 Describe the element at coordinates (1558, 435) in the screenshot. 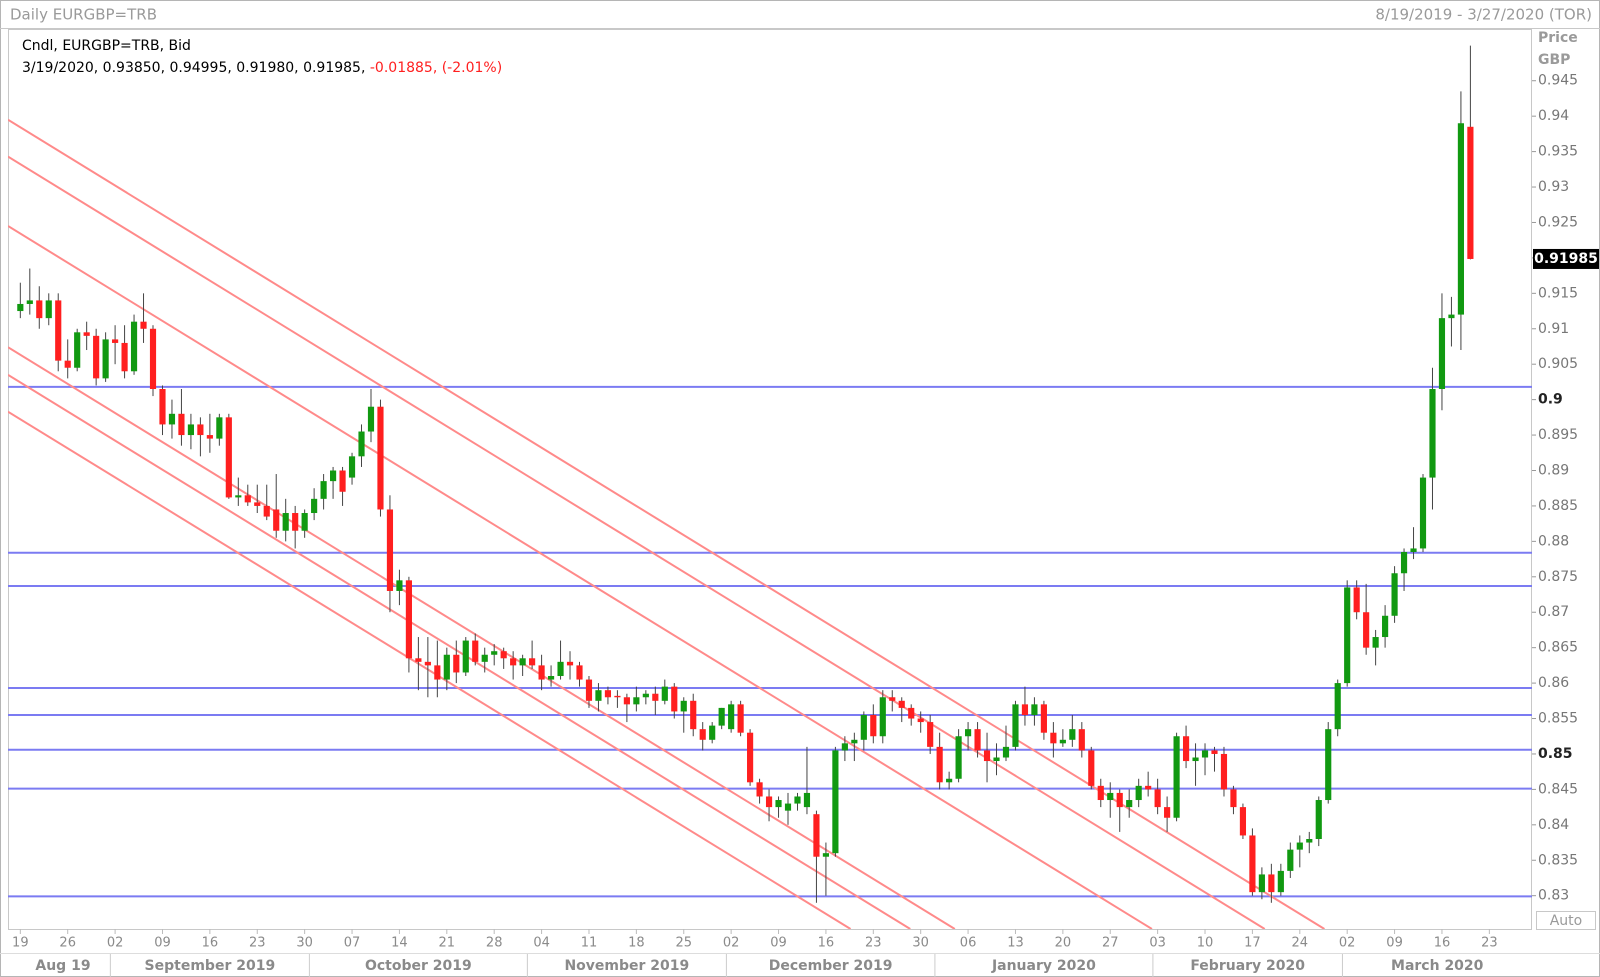

I see `y-tick-label: 0.895` at that location.